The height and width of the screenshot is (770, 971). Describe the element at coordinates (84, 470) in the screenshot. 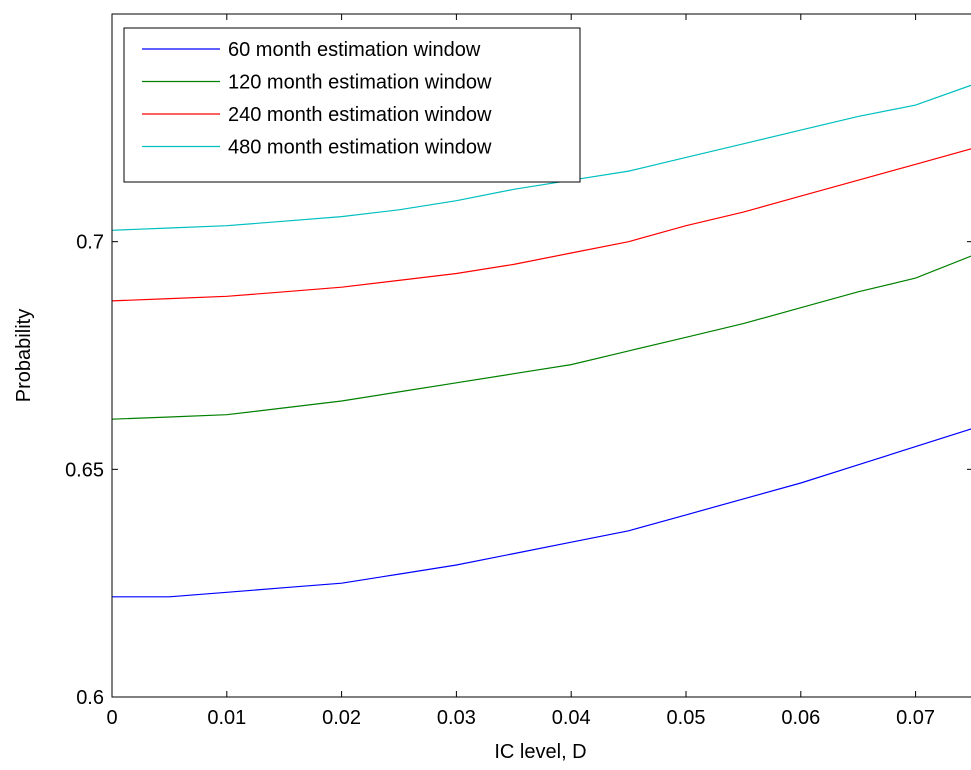

I see `y-tick-label: 0.65` at that location.